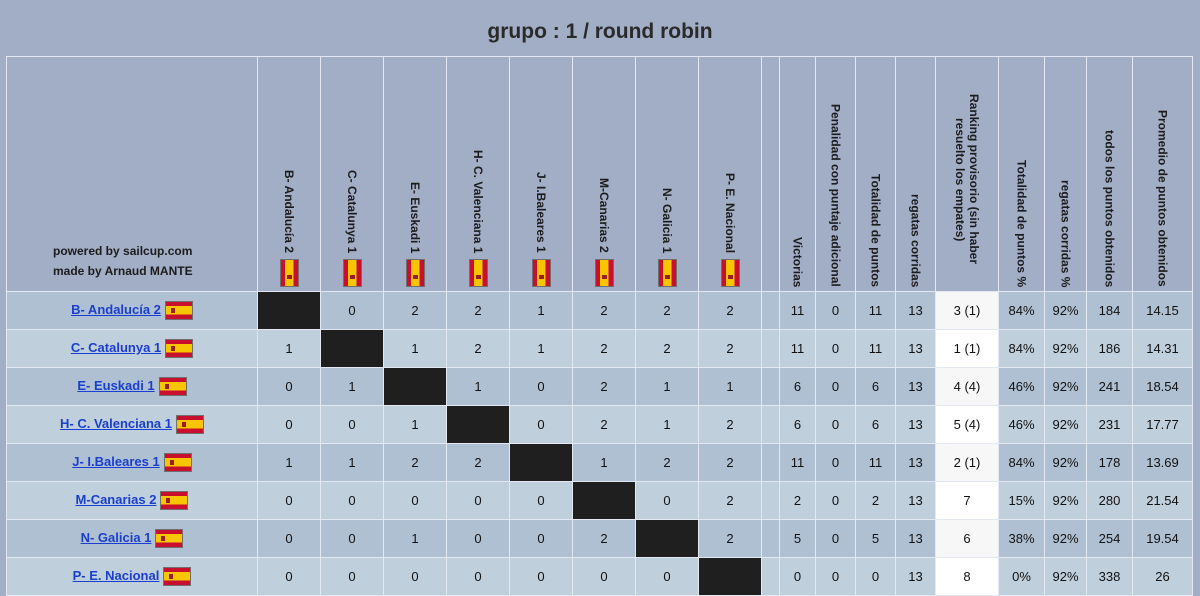 This screenshot has height=596, width=1200. What do you see at coordinates (667, 220) in the screenshot?
I see `column-header-label: N- Galicia 1` at bounding box center [667, 220].